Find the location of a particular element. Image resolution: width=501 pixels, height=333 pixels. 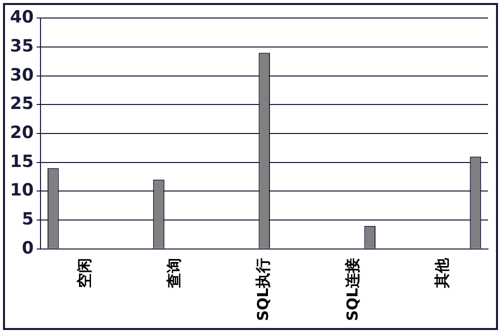

x-tick-label: 查询 is located at coordinates (173, 273).